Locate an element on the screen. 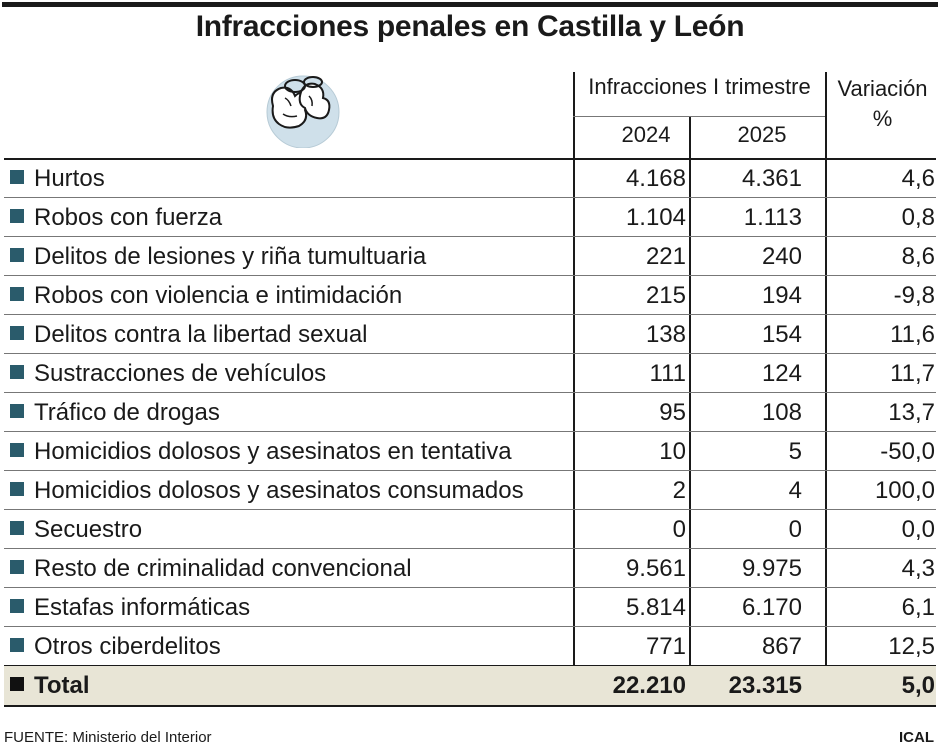  header-group-label: Infracciones I trimestre is located at coordinates (699, 86).